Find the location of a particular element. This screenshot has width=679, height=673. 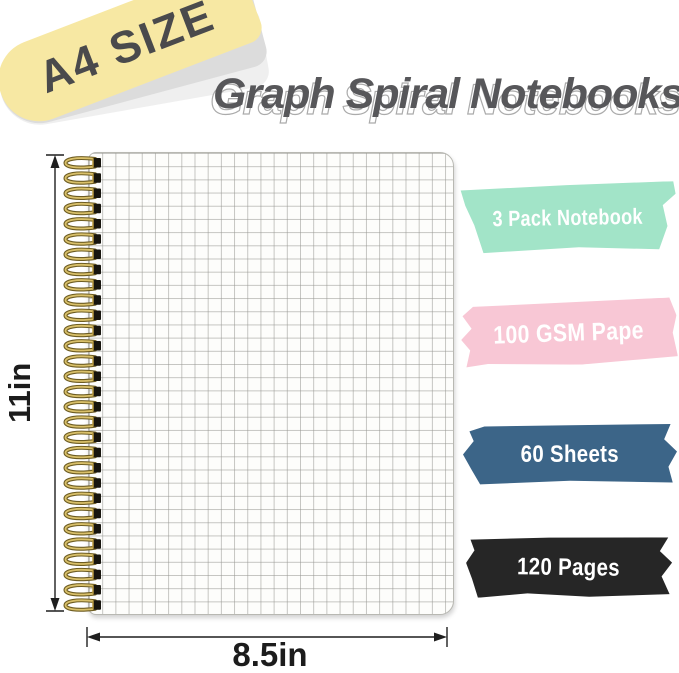

banner-120-pages: 120 Pages is located at coordinates (569, 568).